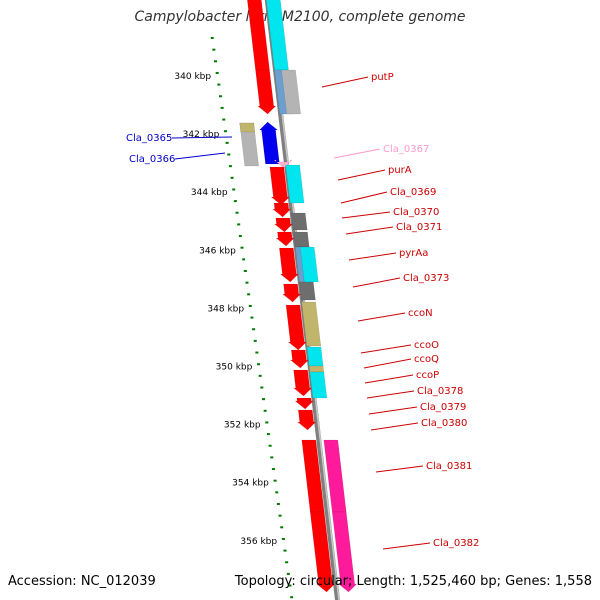 The image size is (600, 600). I want to click on purA-cyan, so click(295, 184).